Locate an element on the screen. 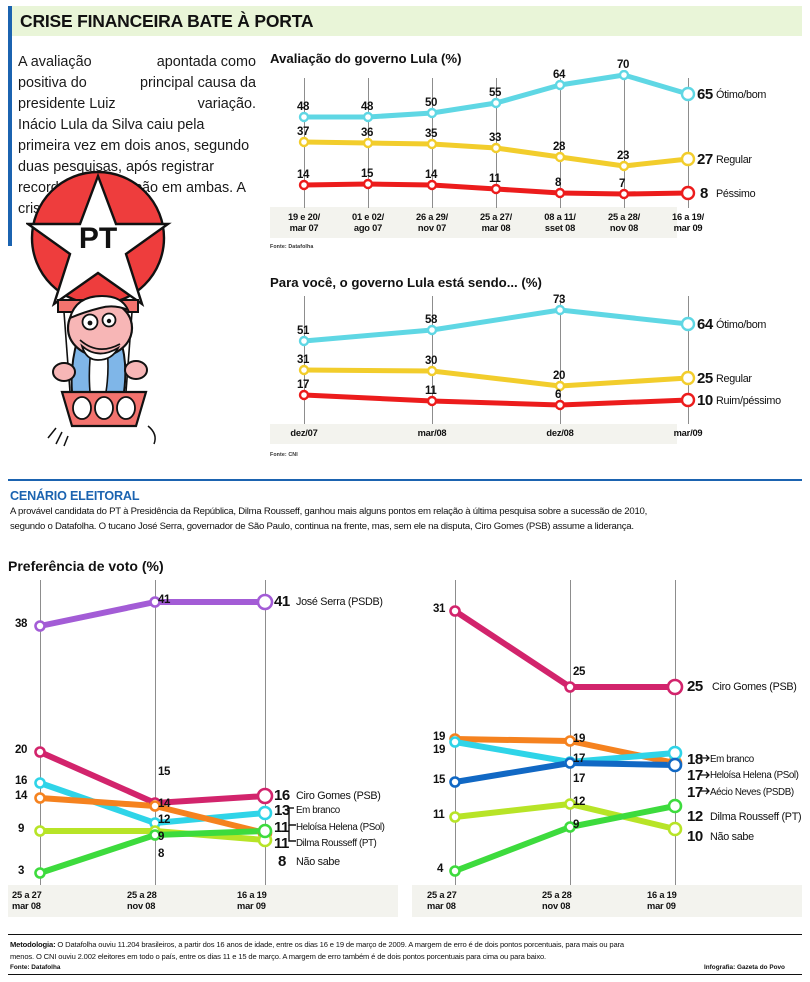  chart1-label-yellow-0: 37 is located at coordinates (303, 132).